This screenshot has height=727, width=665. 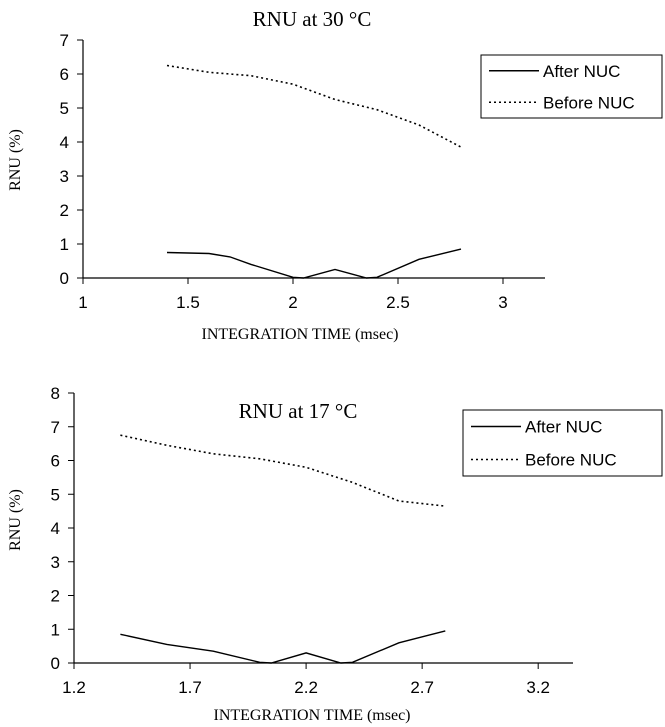 I want to click on x-tick-label: 2.2, so click(x=306, y=687).